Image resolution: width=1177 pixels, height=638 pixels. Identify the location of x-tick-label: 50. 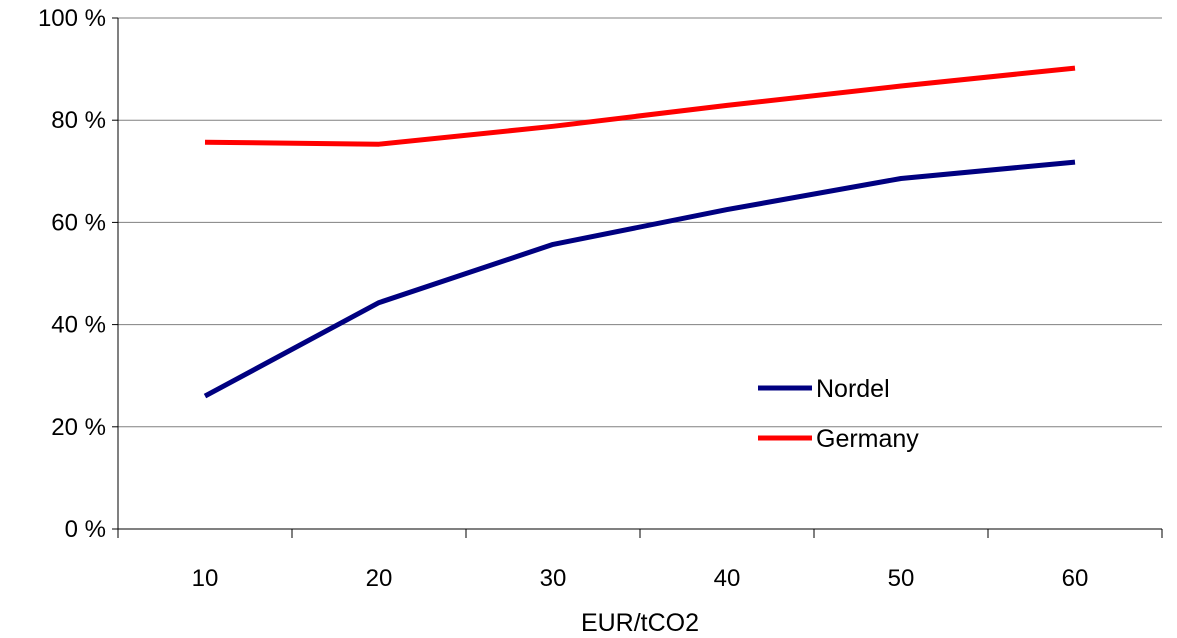
(901, 578).